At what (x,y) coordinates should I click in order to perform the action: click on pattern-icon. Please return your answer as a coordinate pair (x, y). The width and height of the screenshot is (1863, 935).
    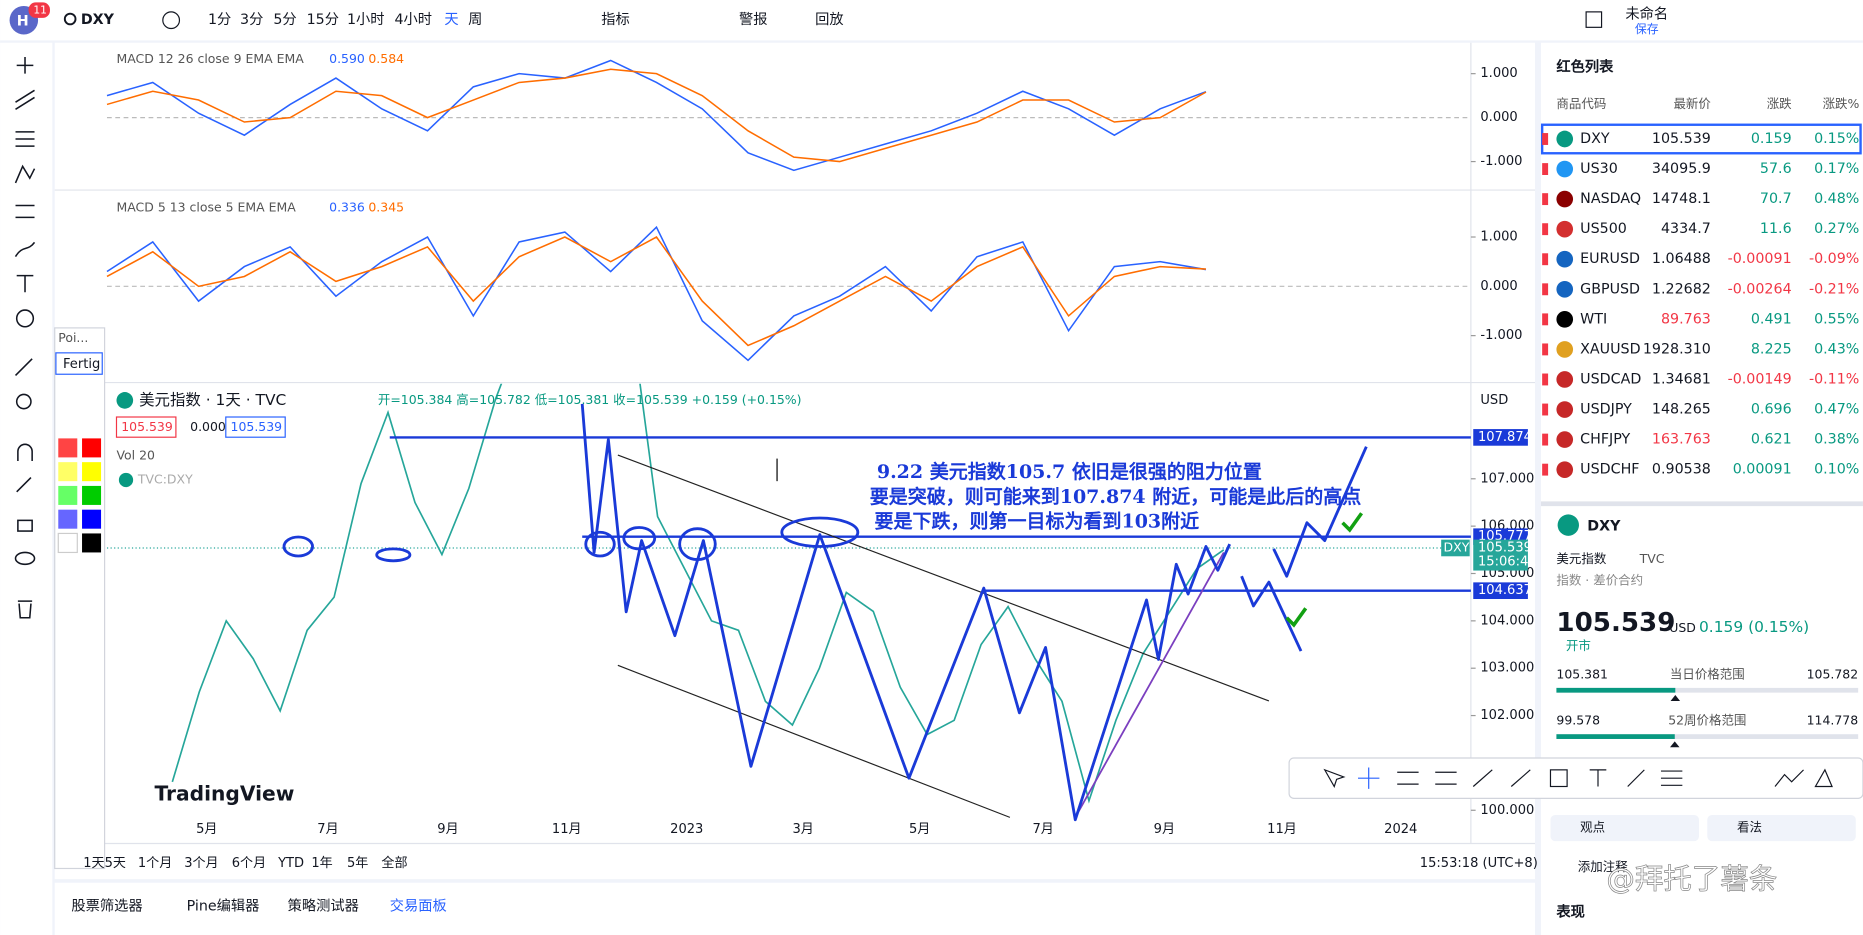
    Looking at the image, I should click on (1789, 778).